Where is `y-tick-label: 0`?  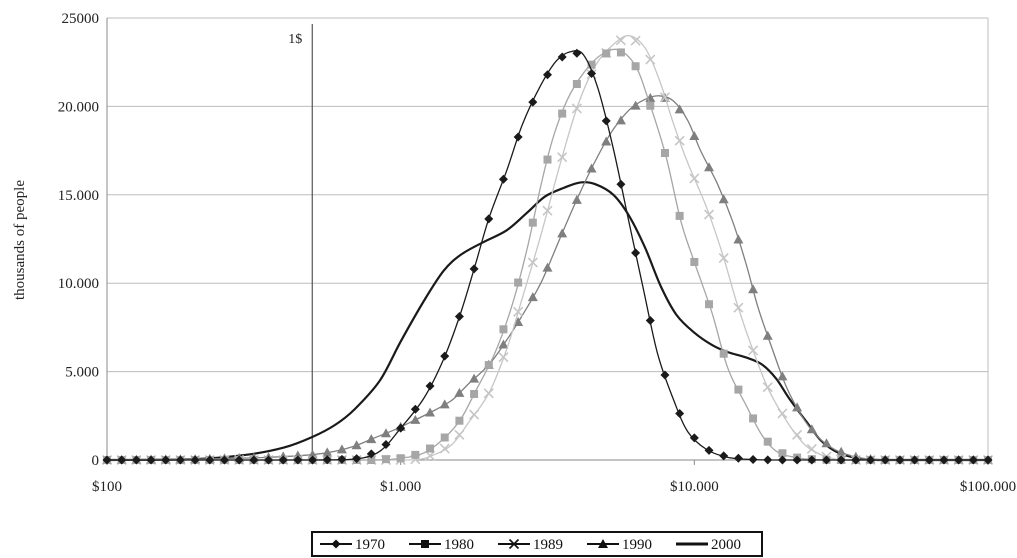 y-tick-label: 0 is located at coordinates (96, 461).